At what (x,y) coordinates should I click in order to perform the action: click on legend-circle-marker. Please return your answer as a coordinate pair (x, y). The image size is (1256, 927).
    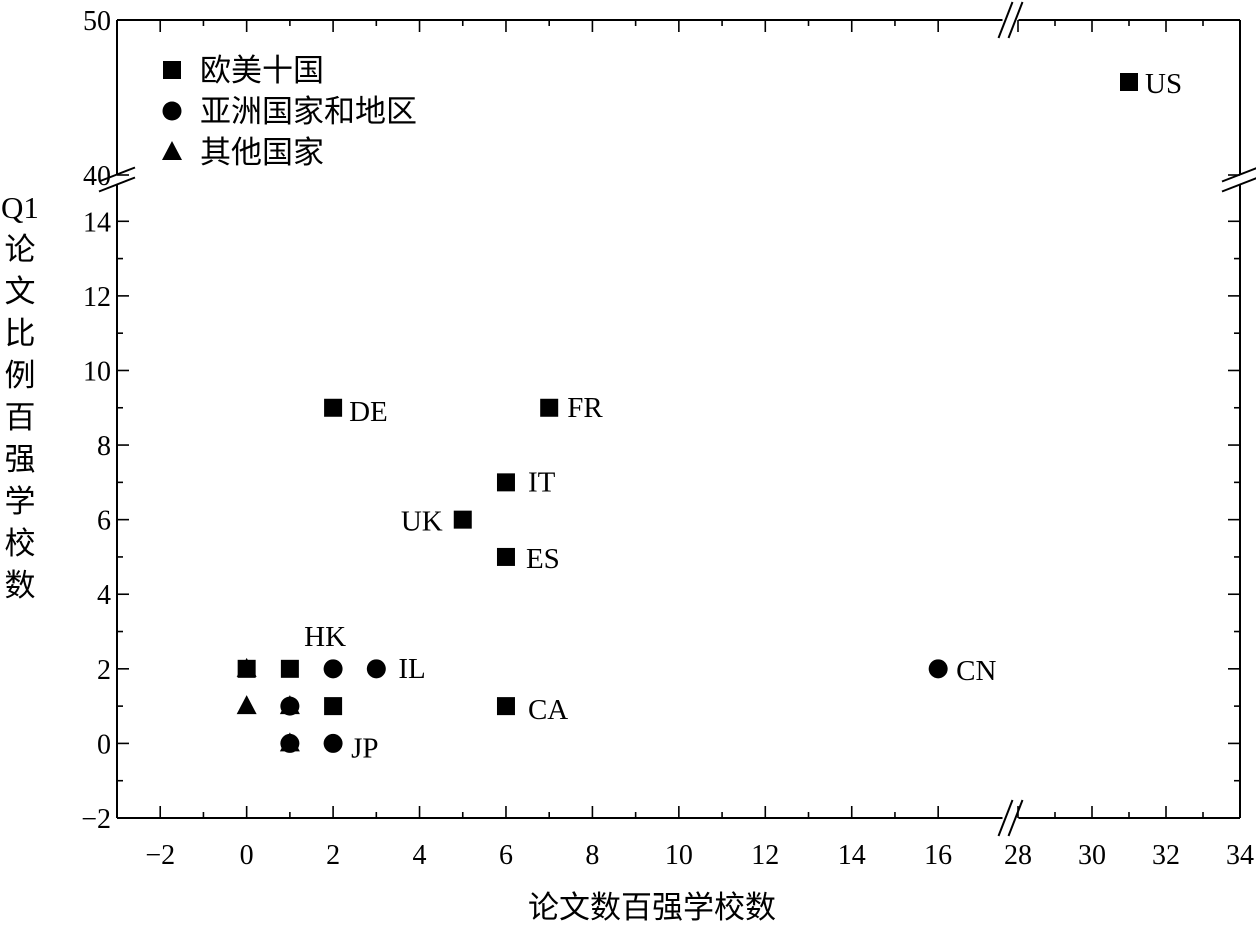
    Looking at the image, I should click on (172, 111).